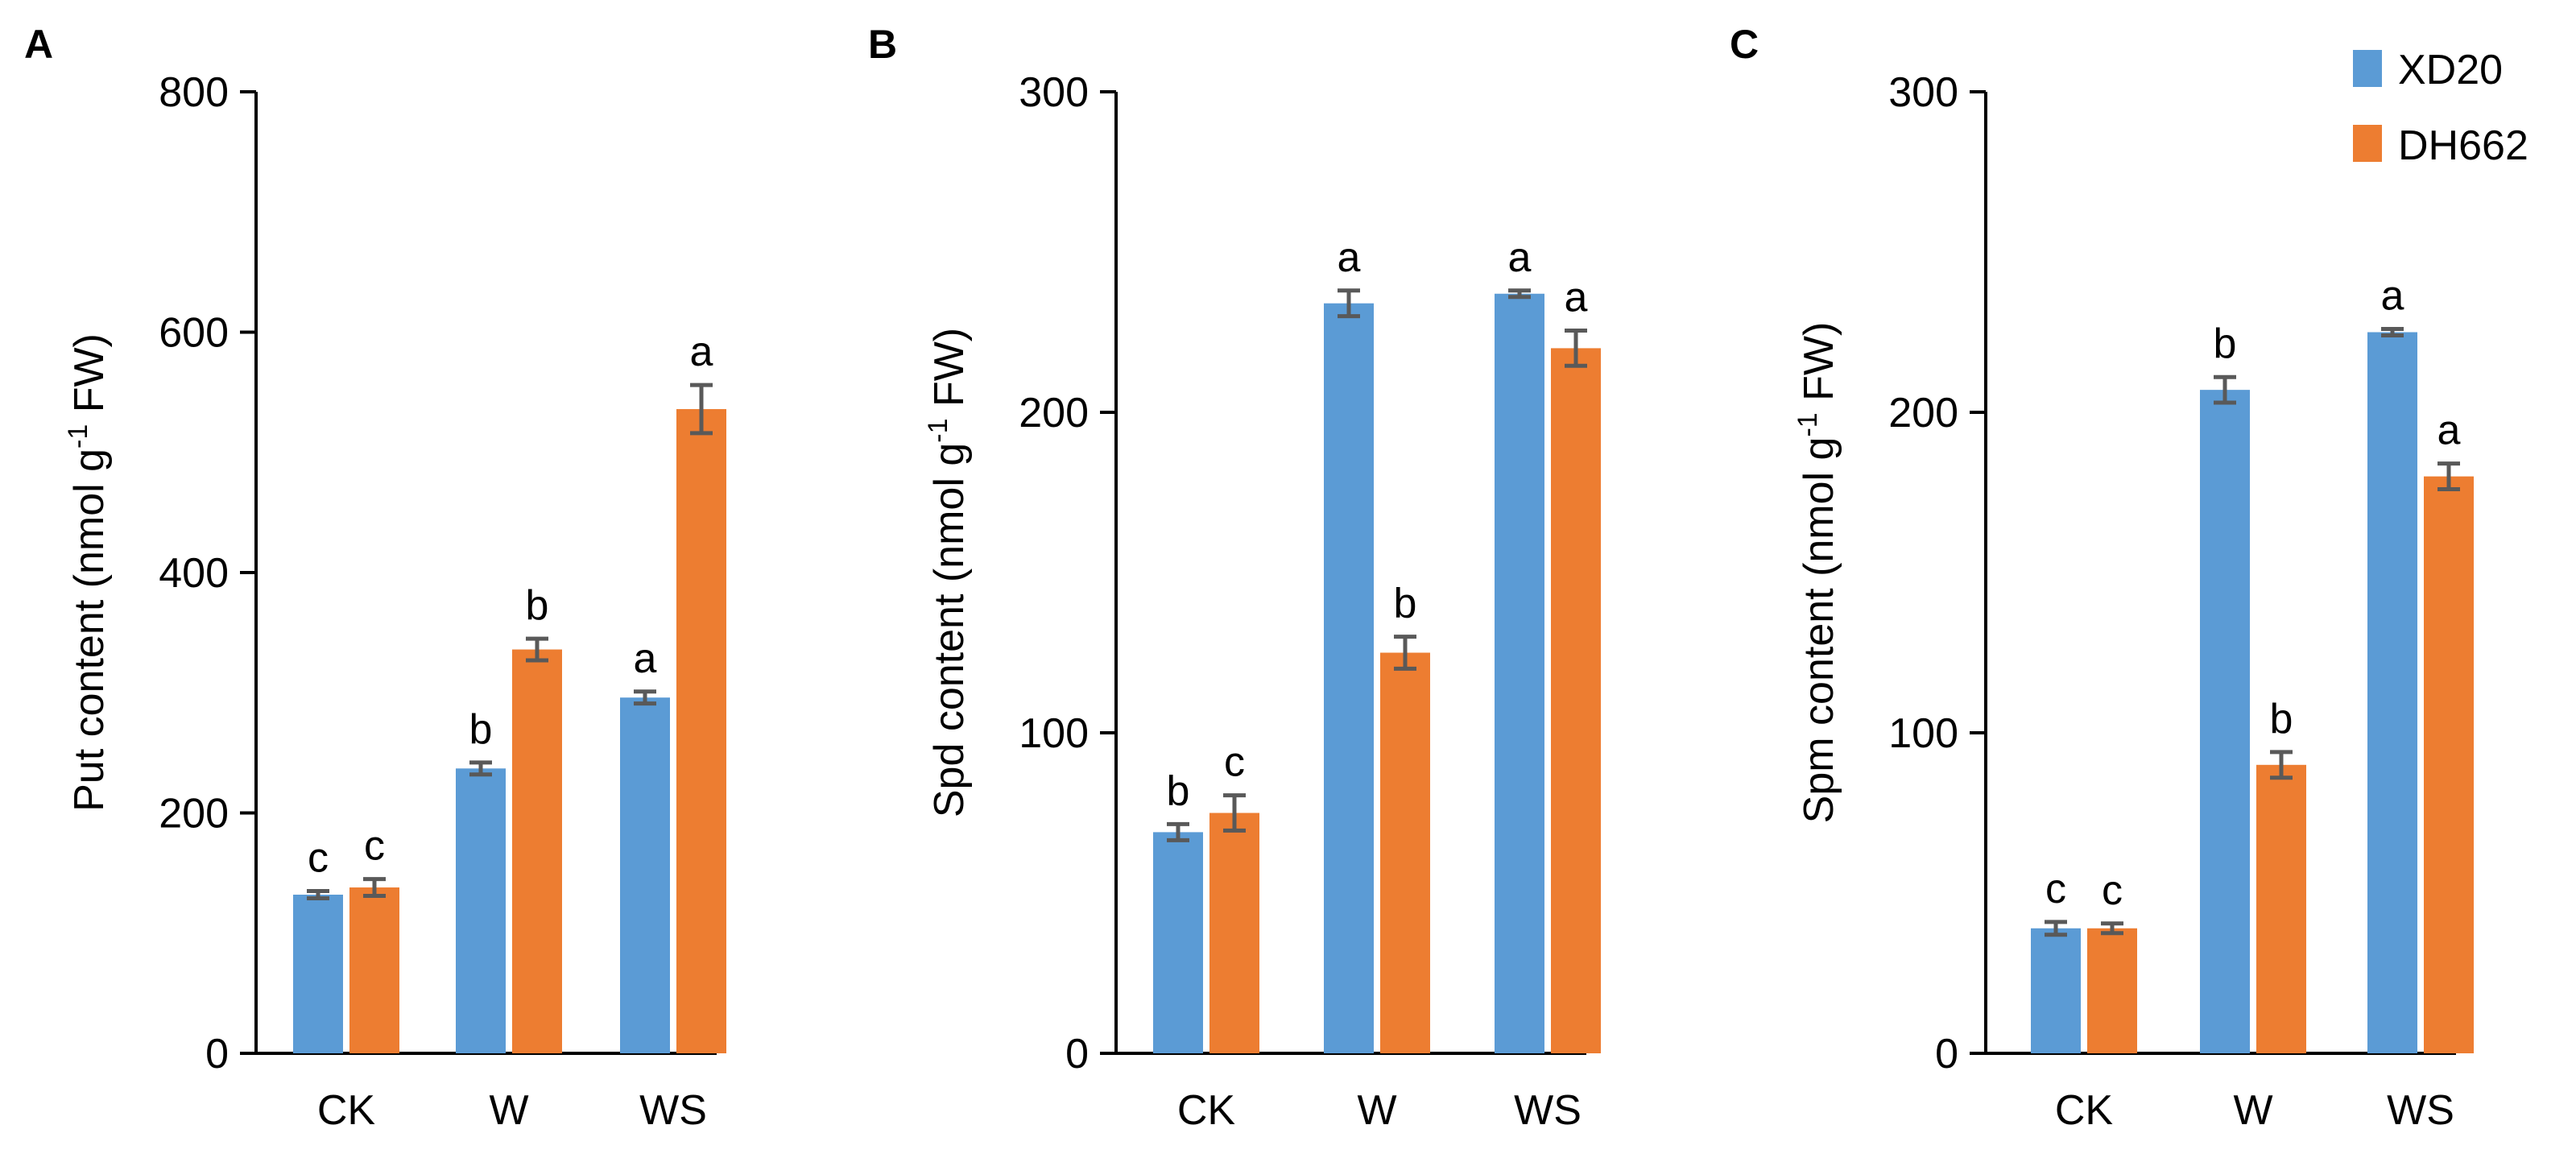 The image size is (2576, 1158). What do you see at coordinates (88, 572) in the screenshot?
I see `y-axis-title: Put content (nmol g-1 FW)` at bounding box center [88, 572].